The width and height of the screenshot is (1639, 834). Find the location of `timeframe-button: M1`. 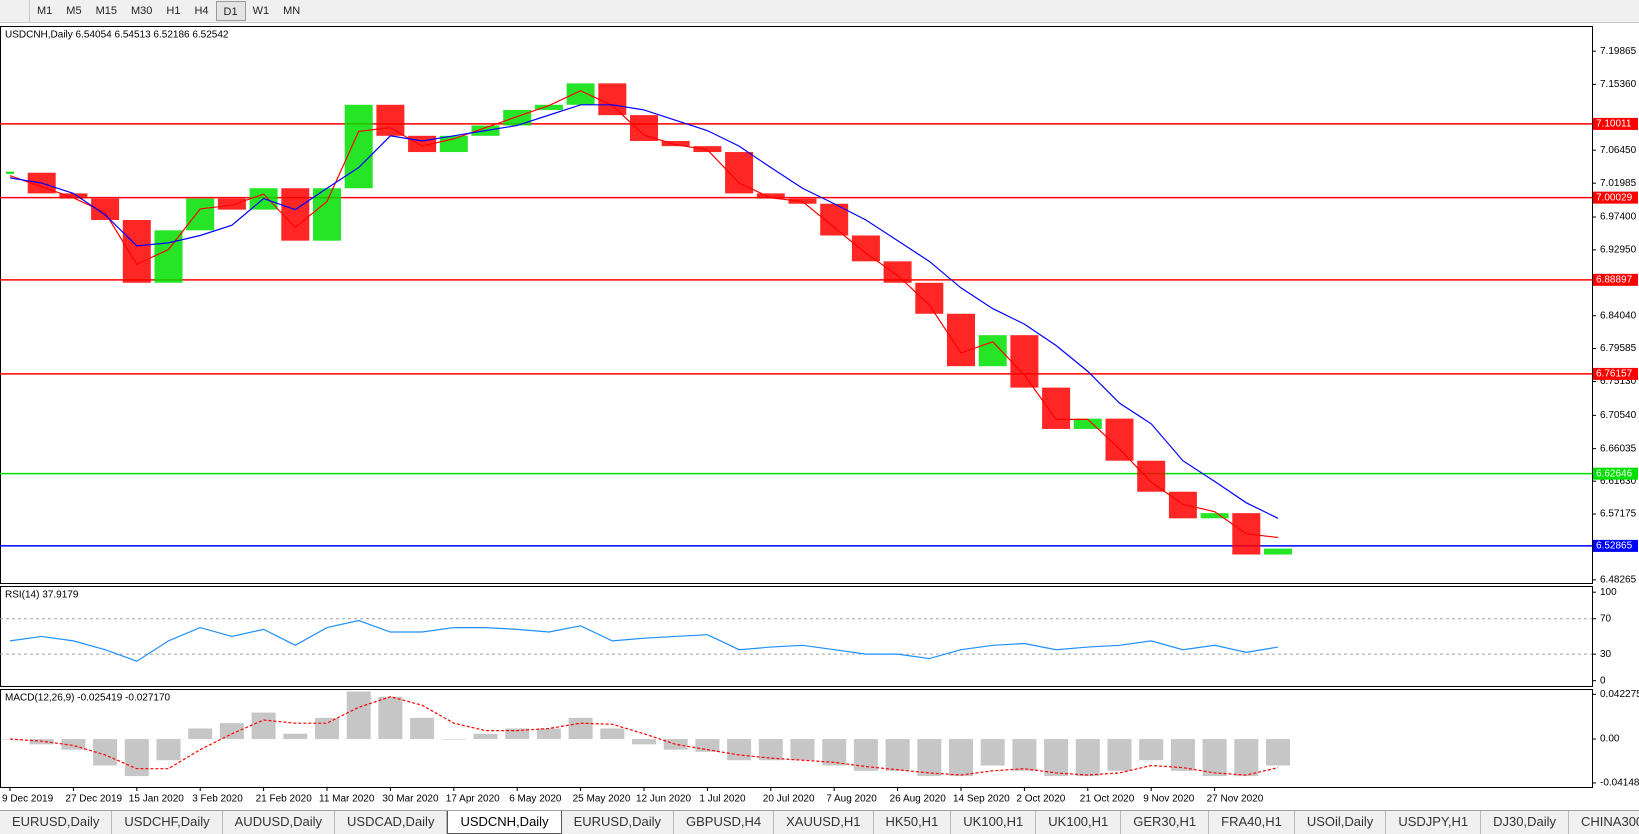

timeframe-button: M1 is located at coordinates (45, 11).